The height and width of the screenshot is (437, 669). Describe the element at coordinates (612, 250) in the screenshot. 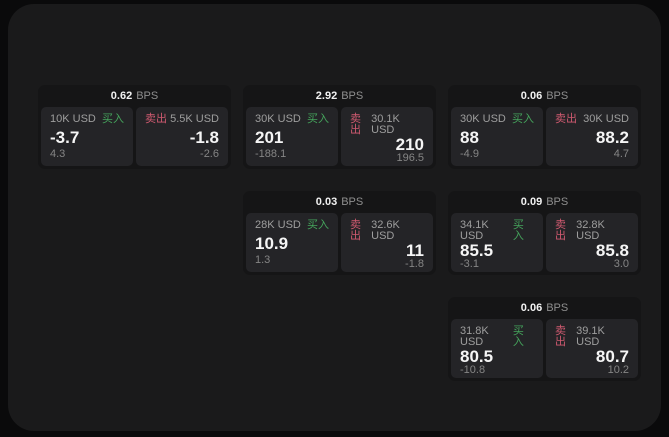

I see `sell-price: 85.8` at that location.